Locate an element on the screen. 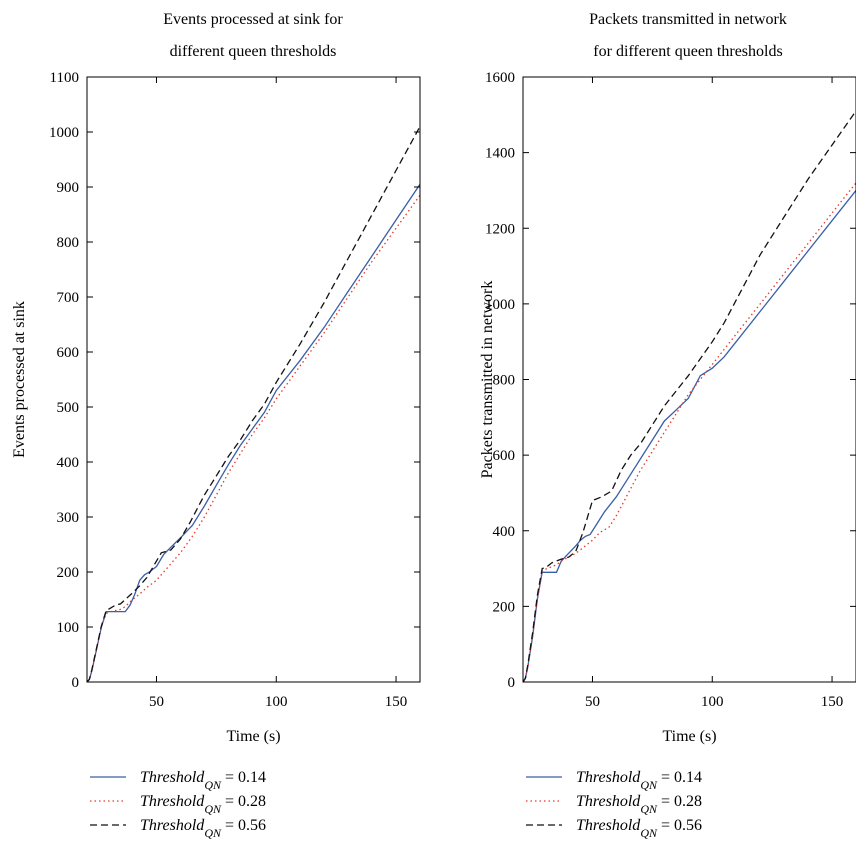 Image resolution: width=856 pixels, height=845 pixels. y-tick-label: 1100 is located at coordinates (64, 78).